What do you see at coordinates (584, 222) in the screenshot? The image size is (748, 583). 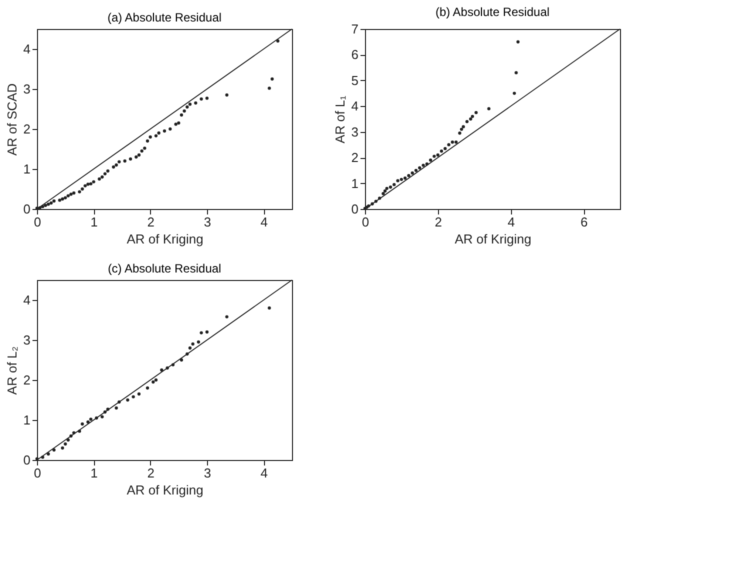 I see `x-tick-label: 6` at bounding box center [584, 222].